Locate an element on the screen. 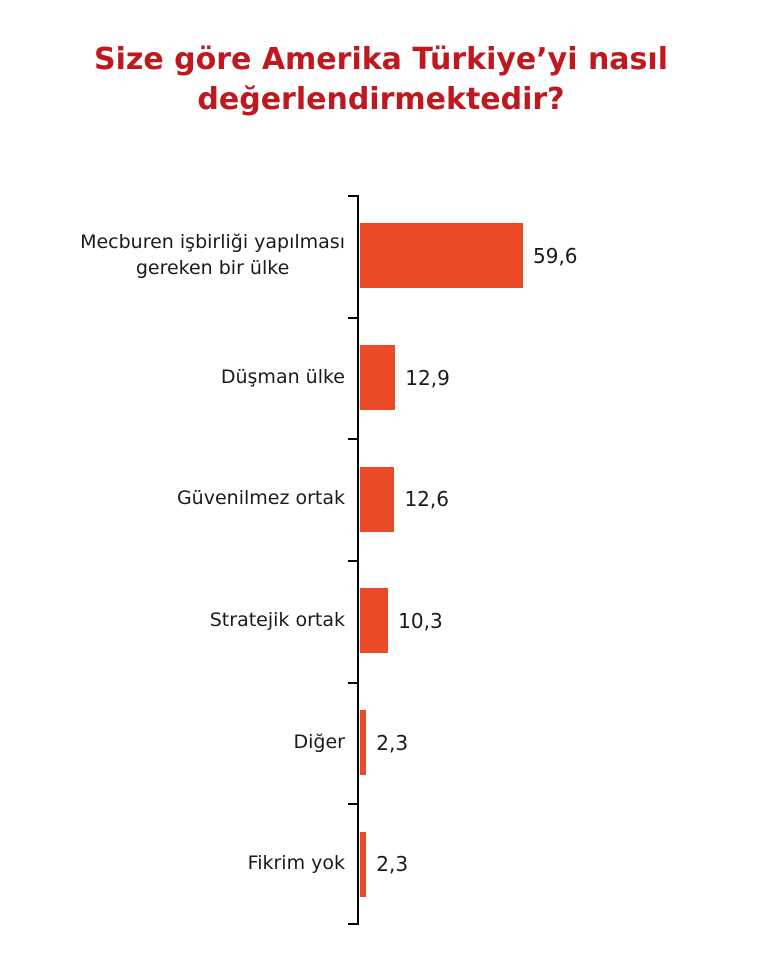 This screenshot has height=959, width=762. category-label: Güvenilmez ortak is located at coordinates (260, 498).